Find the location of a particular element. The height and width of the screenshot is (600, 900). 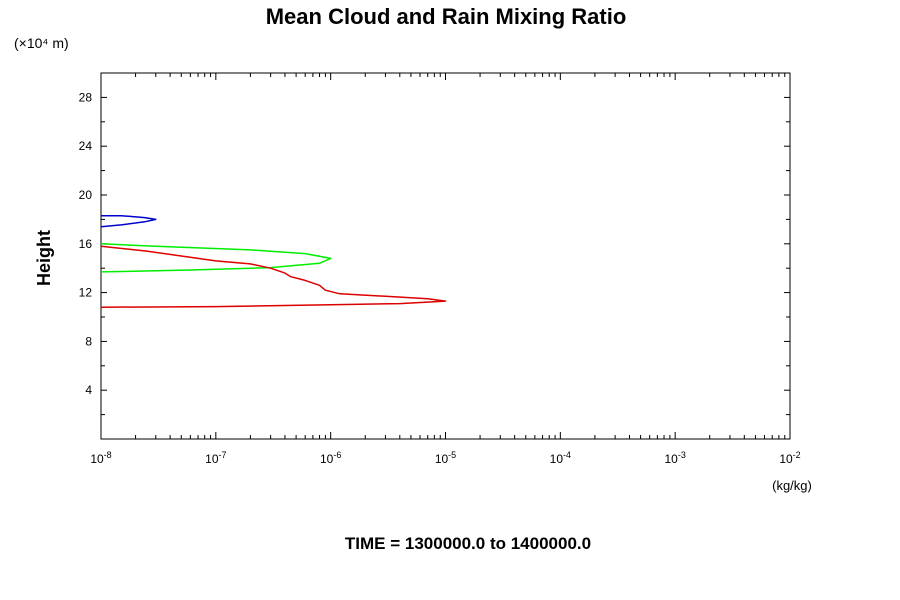

x-tick-label: 10⁻³ is located at coordinates (674, 458).